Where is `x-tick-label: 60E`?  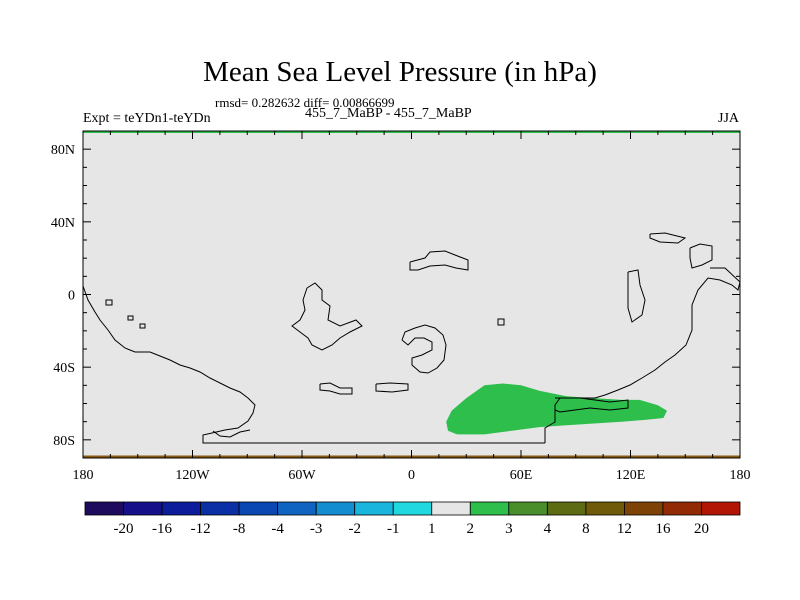 x-tick-label: 60E is located at coordinates (521, 475).